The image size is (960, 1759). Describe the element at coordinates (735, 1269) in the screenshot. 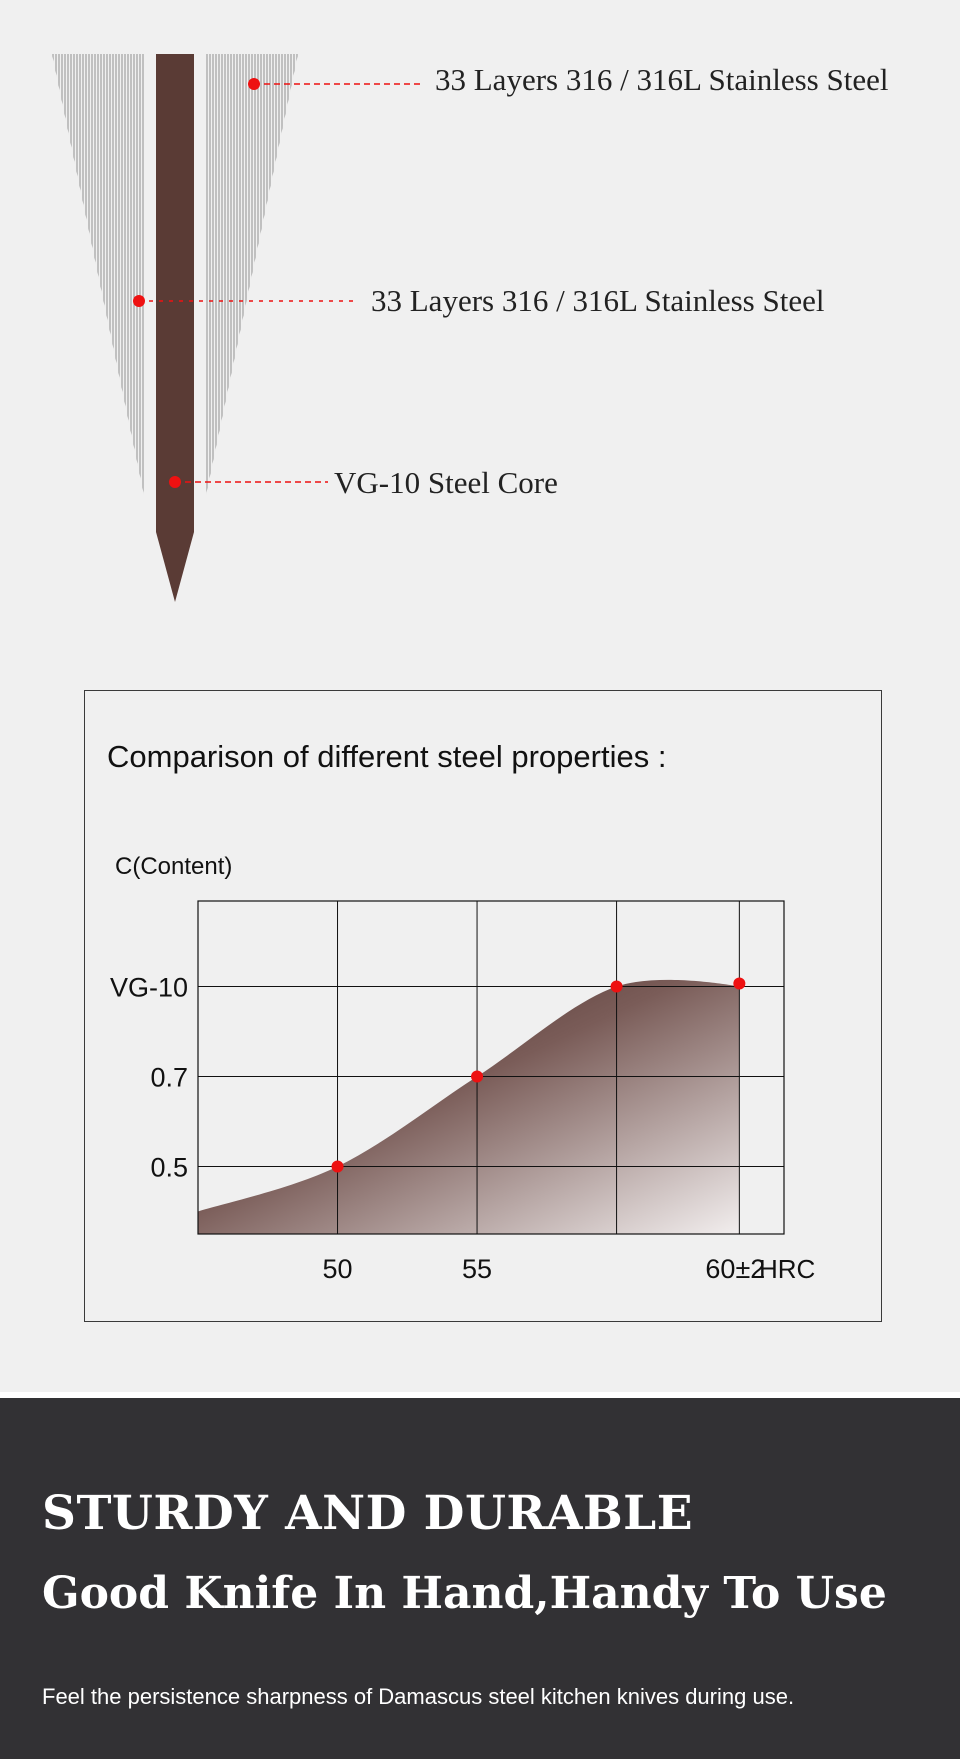

I see `x-tick-label: 60±2` at that location.